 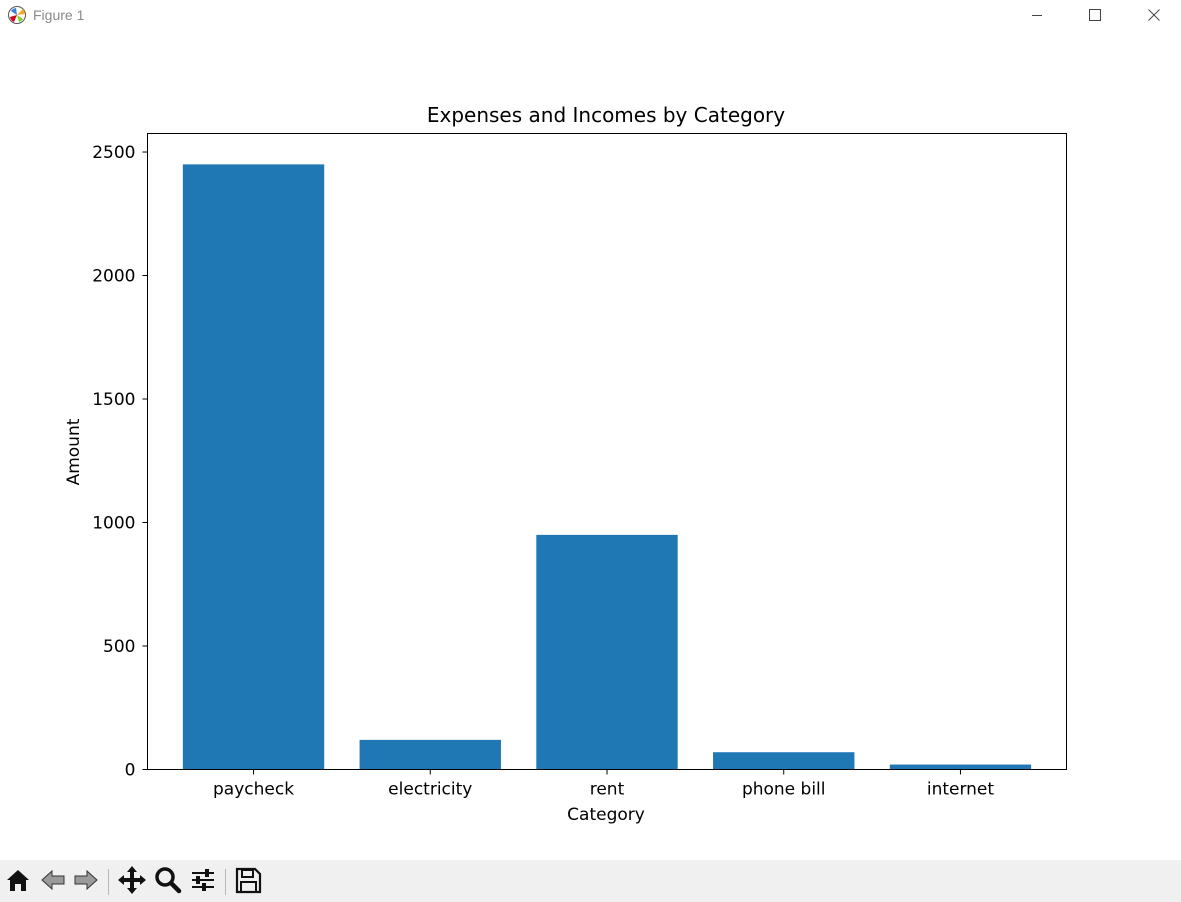 What do you see at coordinates (430, 790) in the screenshot?
I see `x-tick-label: electricity` at bounding box center [430, 790].